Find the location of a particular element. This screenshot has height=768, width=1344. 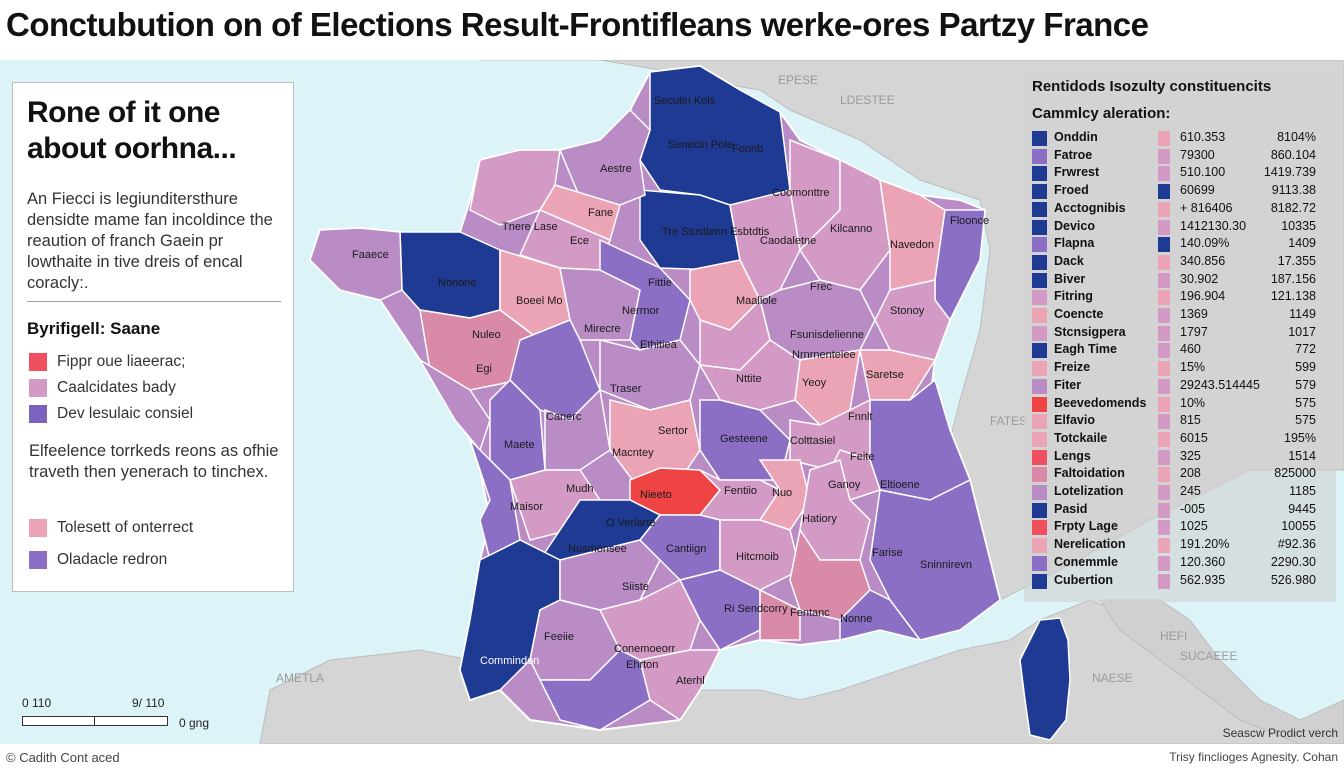

legend-item: Fippr oue liaeerac; is located at coordinates (107, 362).